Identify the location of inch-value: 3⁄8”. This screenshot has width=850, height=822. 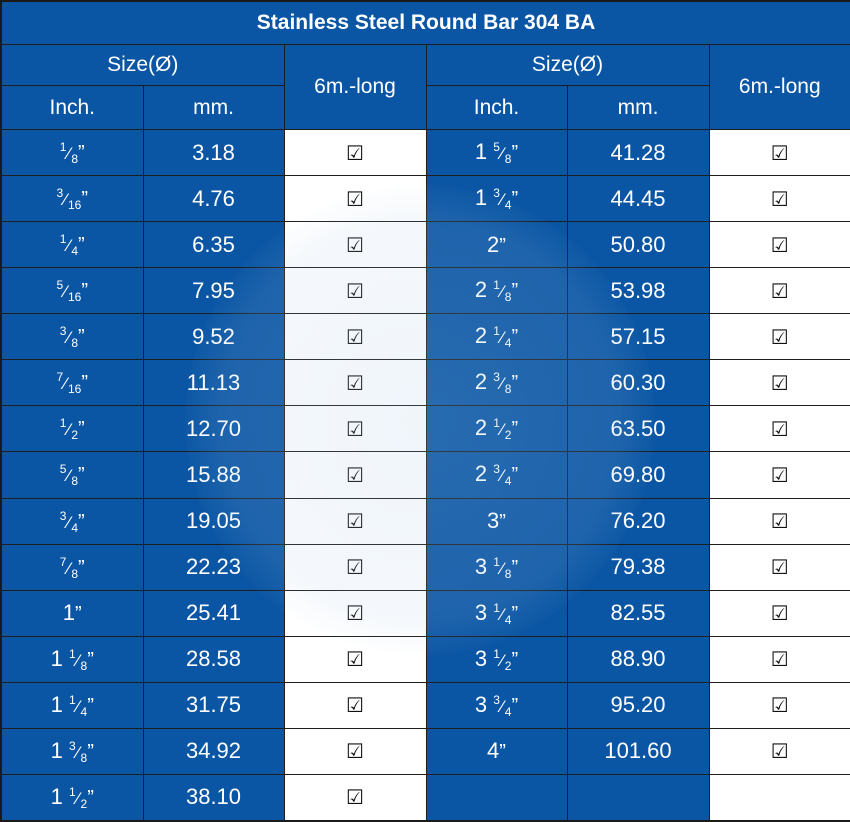
(72, 336).